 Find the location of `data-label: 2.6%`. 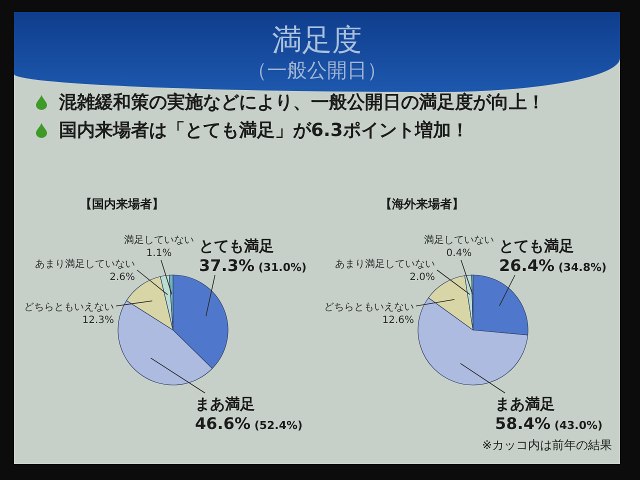

data-label: 2.6% is located at coordinates (122, 277).